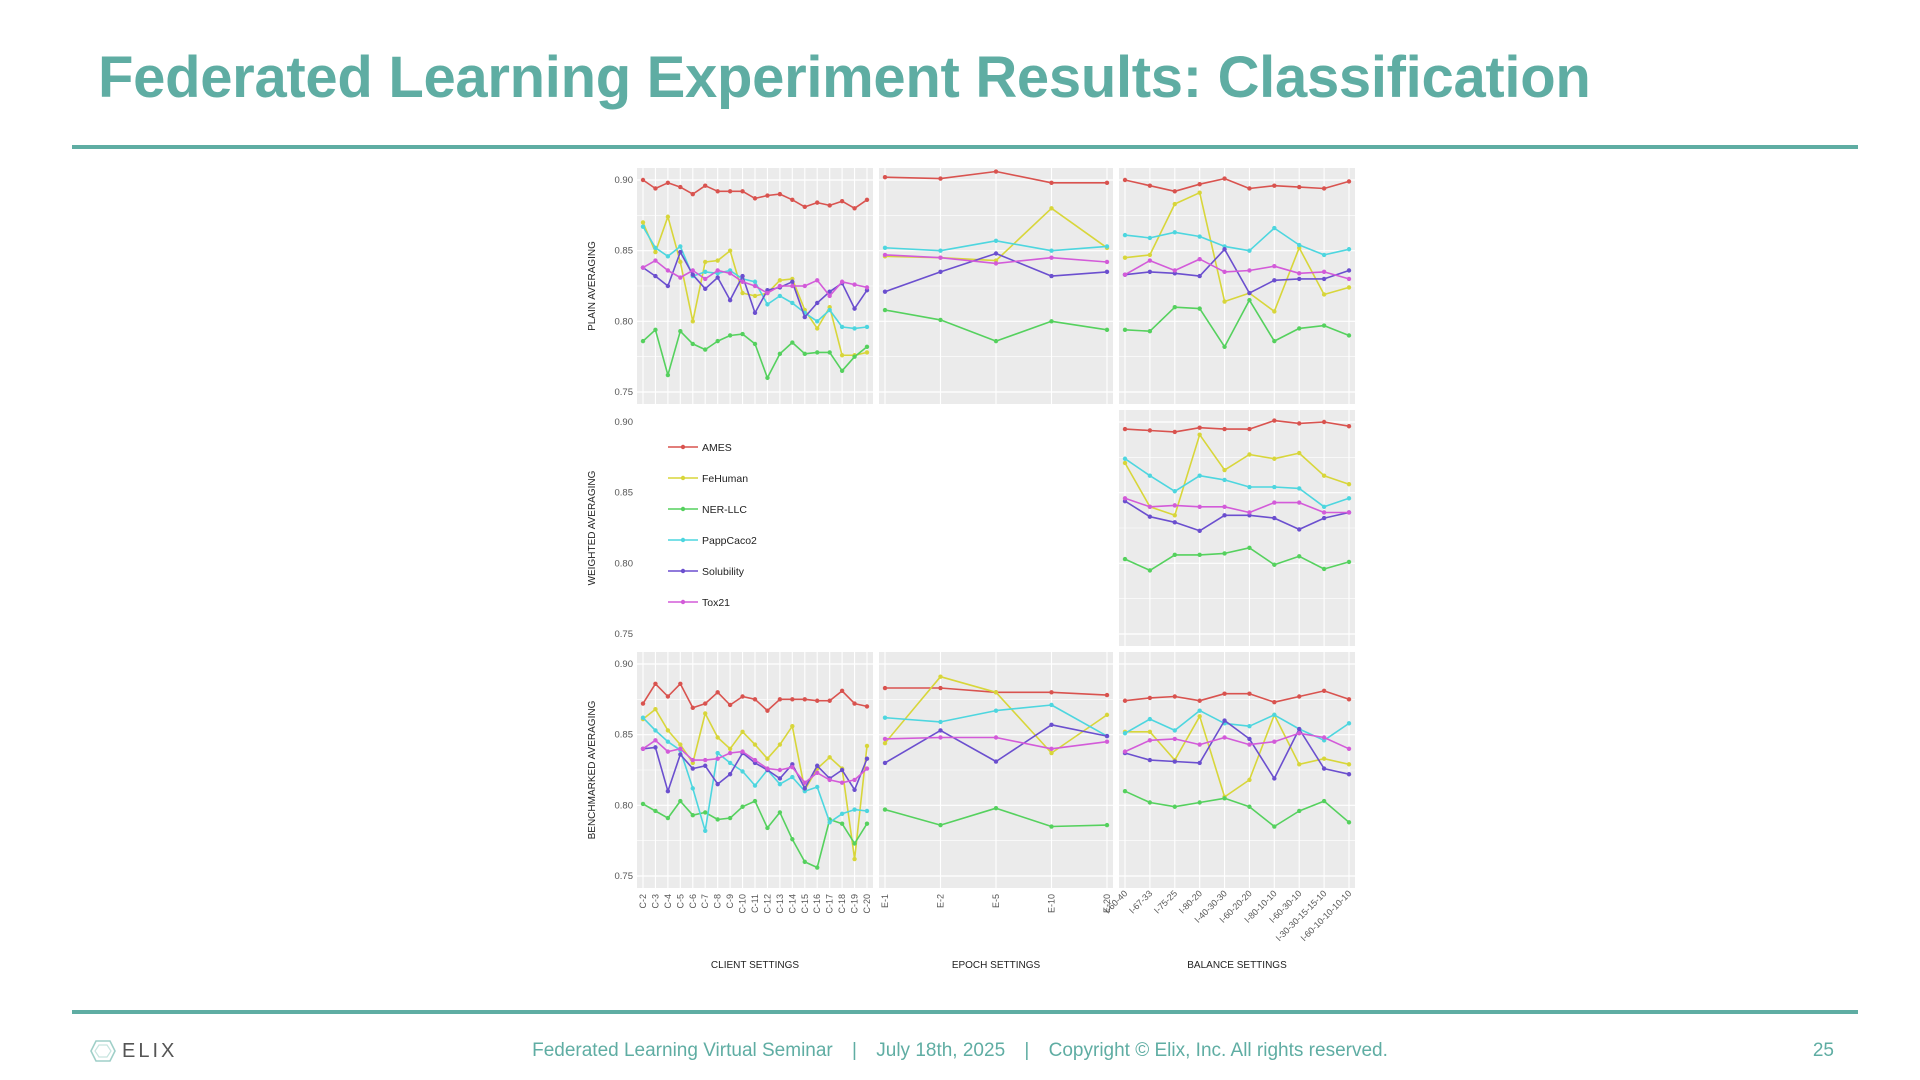 The height and width of the screenshot is (1080, 1920). Describe the element at coordinates (624, 251) in the screenshot. I see `y-tick-label: 0.85` at that location.